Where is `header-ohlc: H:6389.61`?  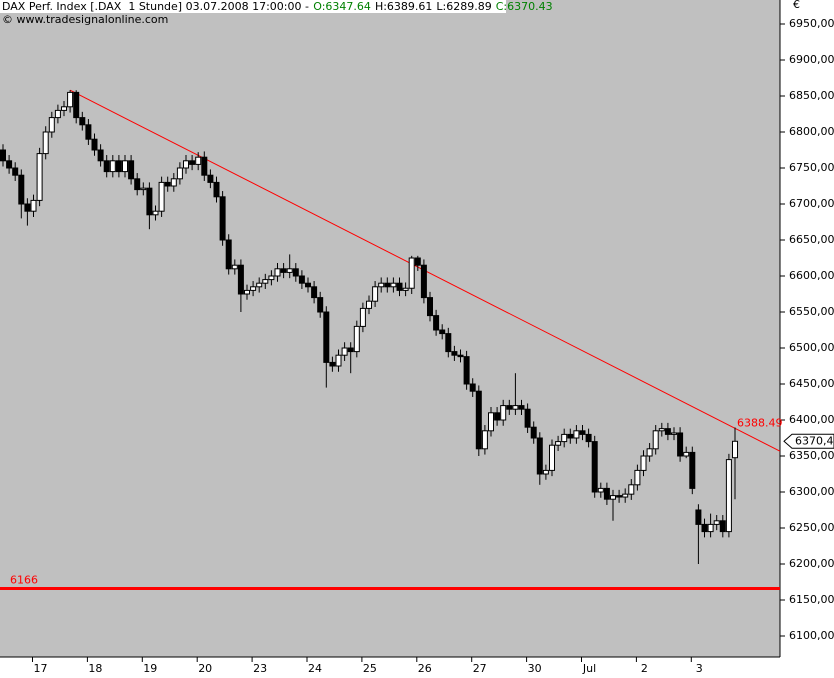 header-ohlc: H:6389.61 is located at coordinates (403, 6).